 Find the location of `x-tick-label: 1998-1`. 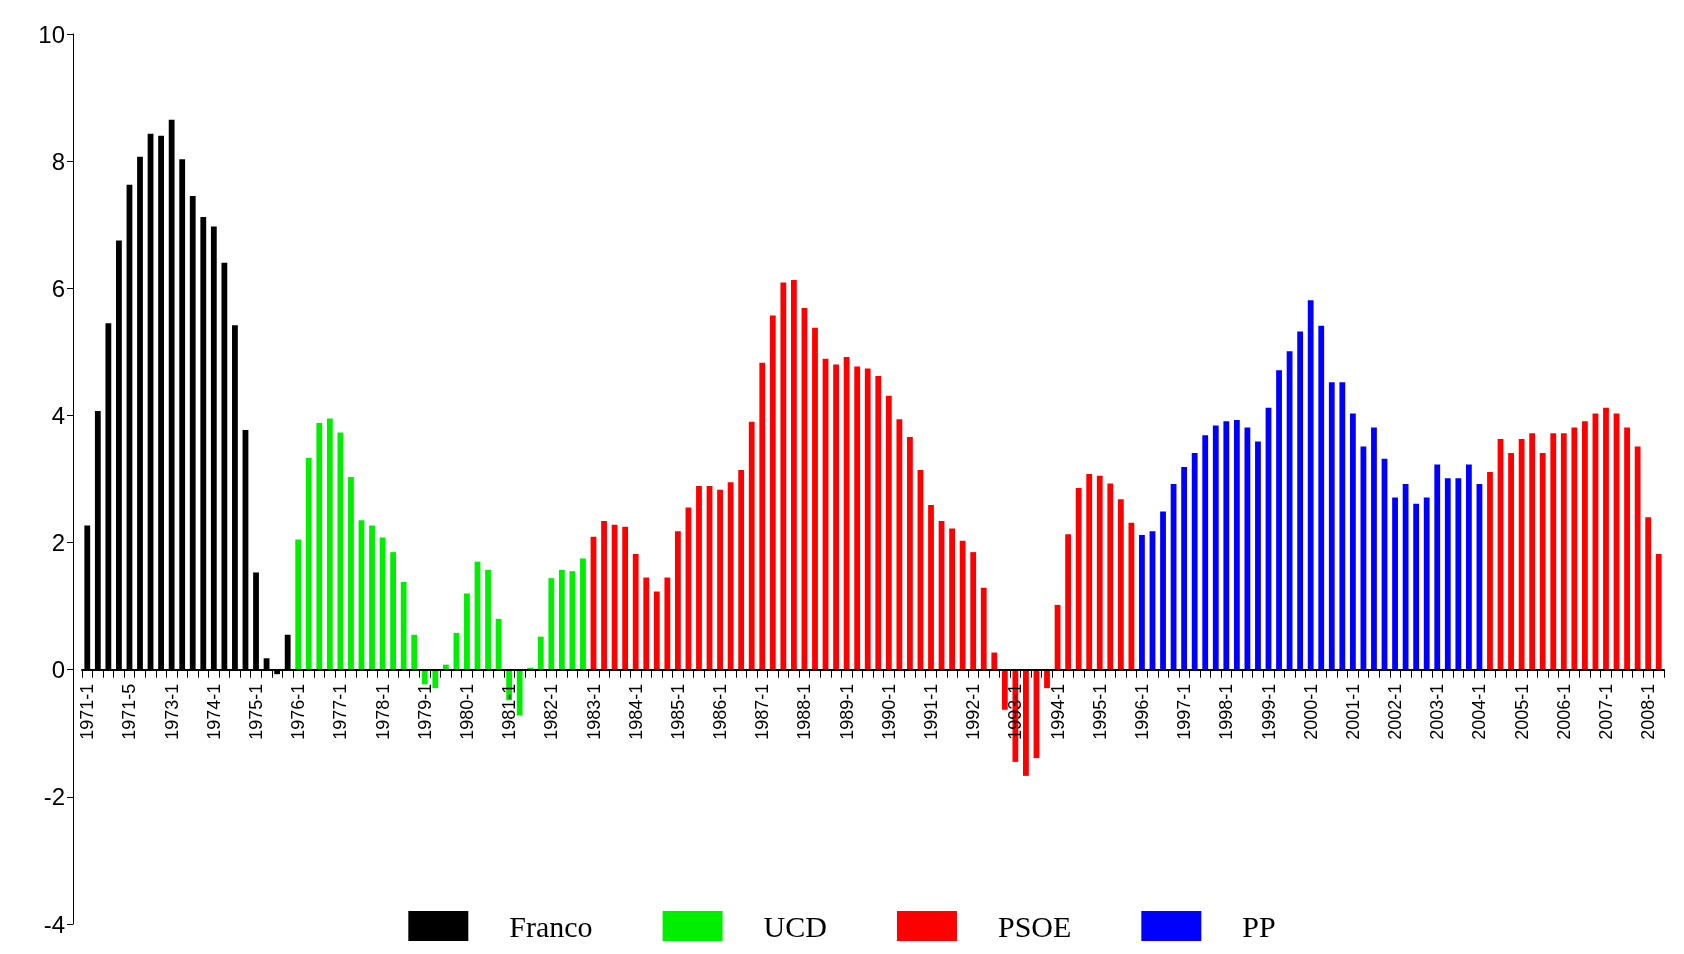

x-tick-label: 1998-1 is located at coordinates (1226, 711).